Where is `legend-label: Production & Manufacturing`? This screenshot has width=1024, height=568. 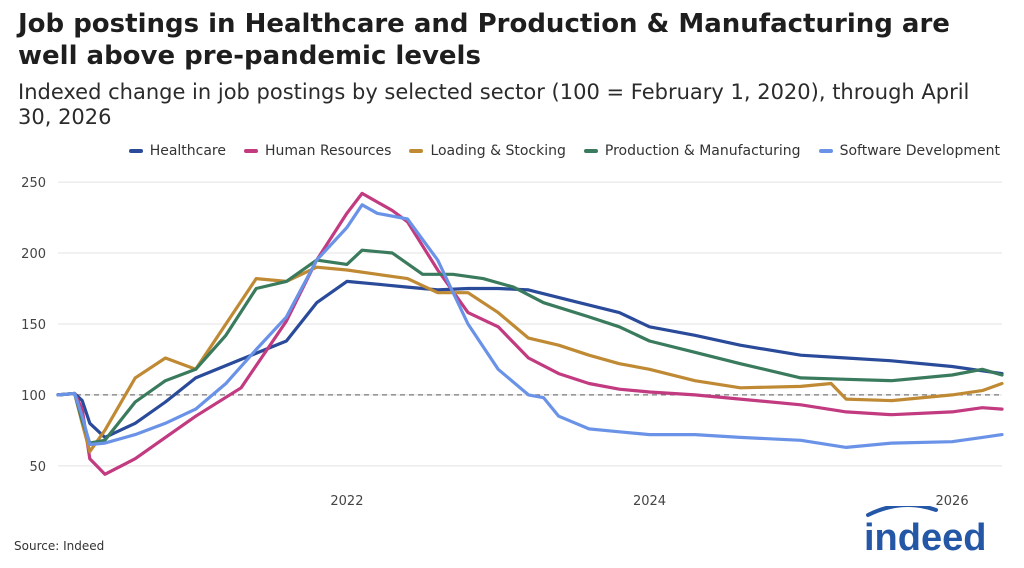
legend-label: Production & Manufacturing is located at coordinates (702, 151).